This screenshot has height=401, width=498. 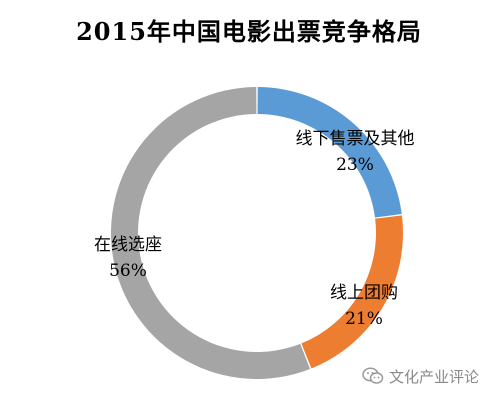 I want to click on slice-category-offline: 线下售票及其他, so click(x=355, y=139).